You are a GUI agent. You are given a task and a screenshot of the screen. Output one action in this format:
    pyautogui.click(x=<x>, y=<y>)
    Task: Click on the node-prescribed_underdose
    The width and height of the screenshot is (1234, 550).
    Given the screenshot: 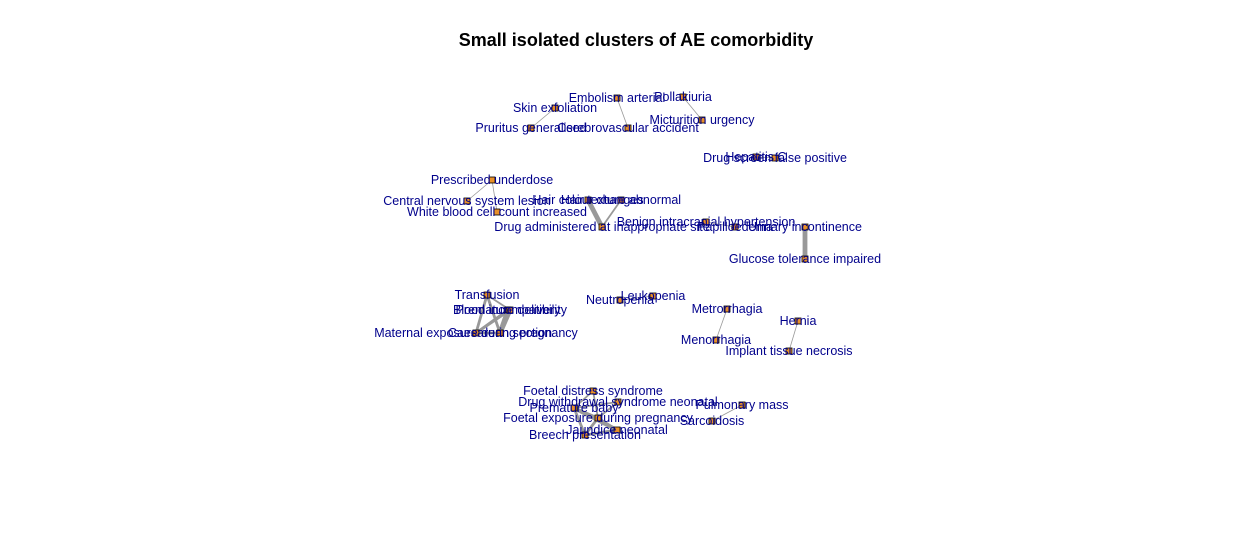 What is the action you would take?
    pyautogui.click(x=492, y=180)
    